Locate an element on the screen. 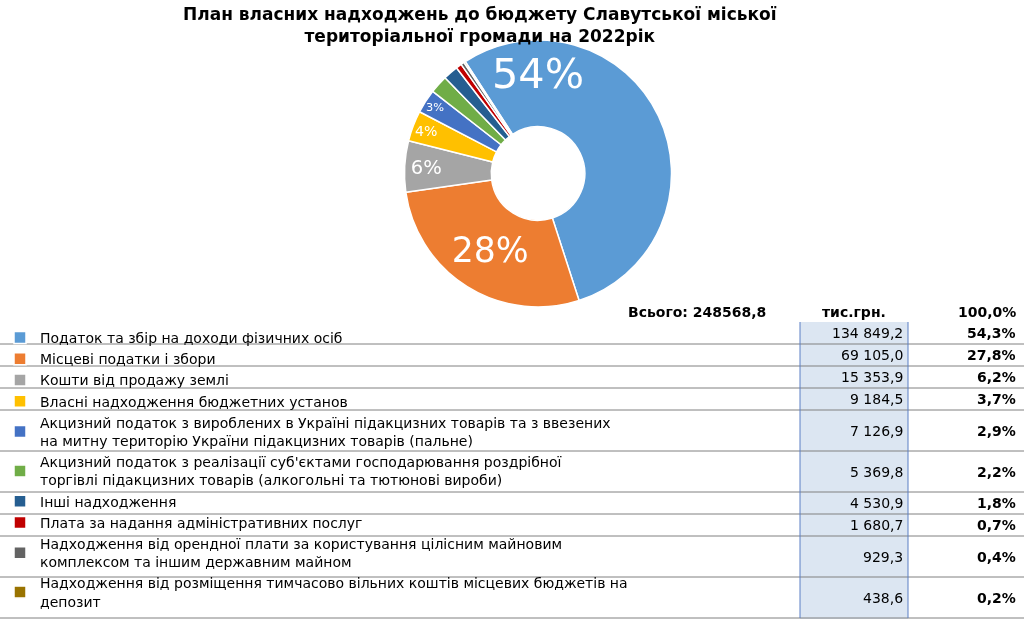 The image size is (1024, 620). text: 0,4% is located at coordinates (996, 557).